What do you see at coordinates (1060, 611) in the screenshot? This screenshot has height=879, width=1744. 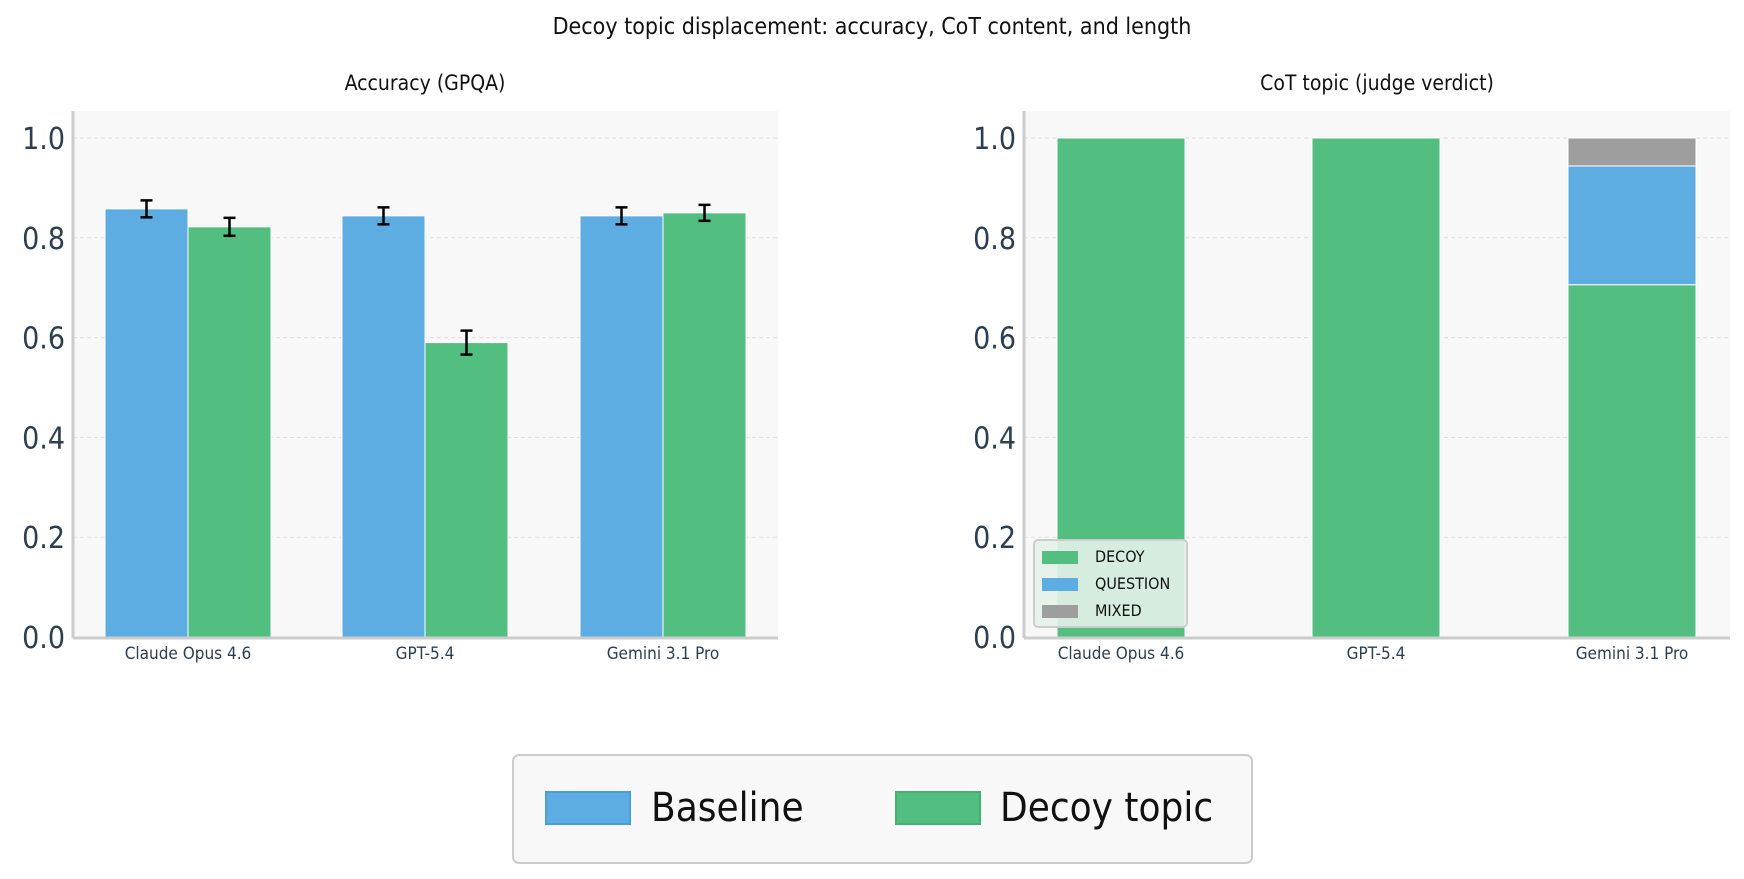 I see `legend-swatch-mixed` at bounding box center [1060, 611].